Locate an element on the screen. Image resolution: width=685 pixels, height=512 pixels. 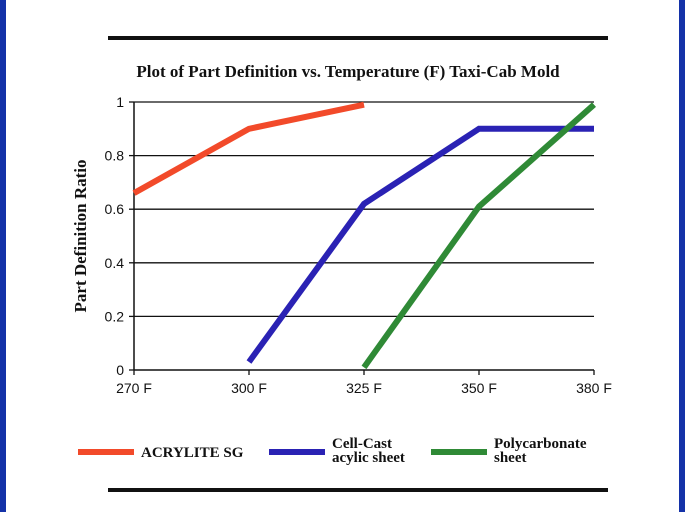
y-tick-label: 0.8 is located at coordinates (115, 156).